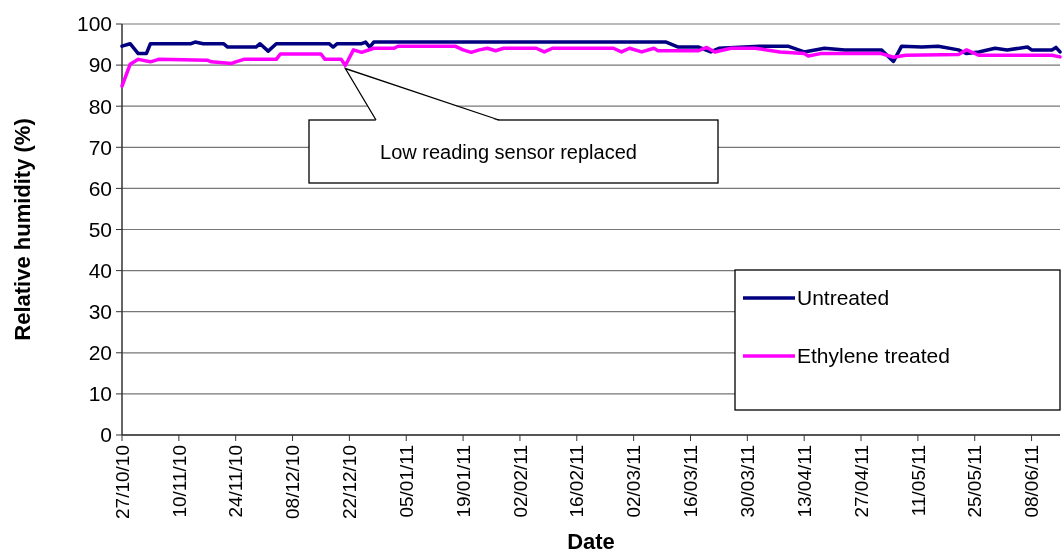  Describe the element at coordinates (406, 481) in the screenshot. I see `x-tick-label: 05/01/11` at that location.